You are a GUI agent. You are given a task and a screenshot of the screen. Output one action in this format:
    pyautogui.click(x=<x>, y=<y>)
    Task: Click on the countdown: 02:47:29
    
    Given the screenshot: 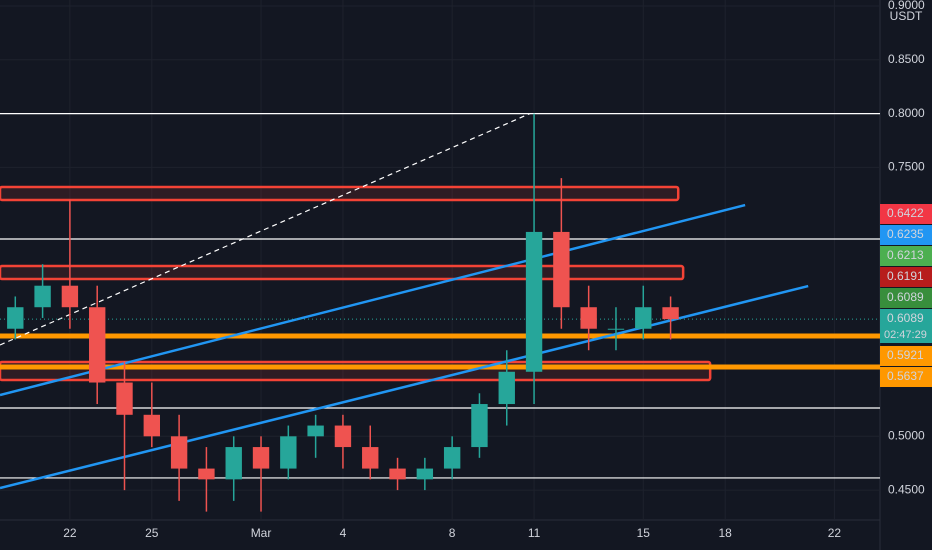 What is the action you would take?
    pyautogui.click(x=905, y=335)
    